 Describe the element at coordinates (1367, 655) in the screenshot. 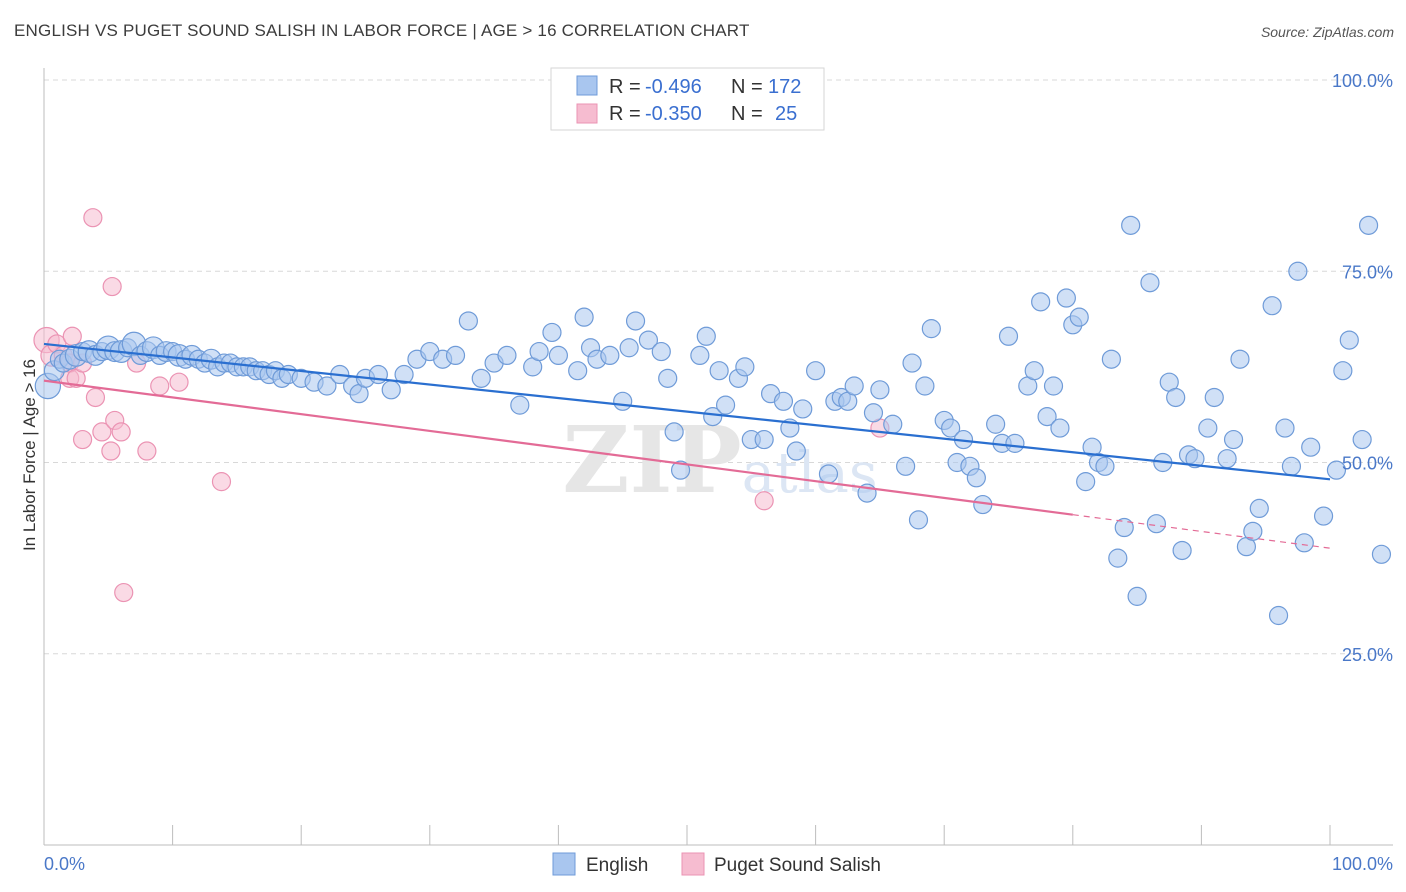

I see `y-tick-label: 25.0%` at that location.